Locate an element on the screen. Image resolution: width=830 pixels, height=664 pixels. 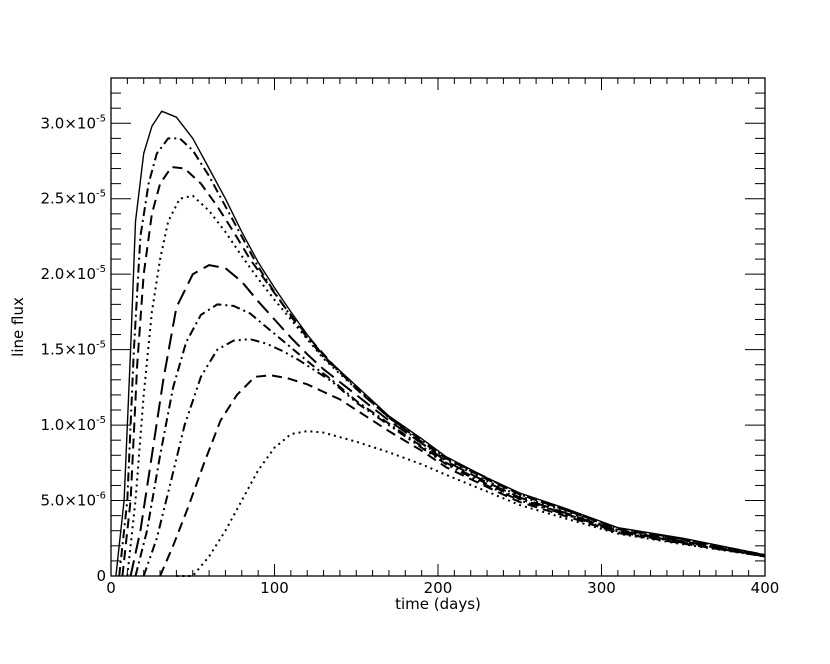
y-tick-label: 2.5×10⁻⁵ is located at coordinates (74, 198).